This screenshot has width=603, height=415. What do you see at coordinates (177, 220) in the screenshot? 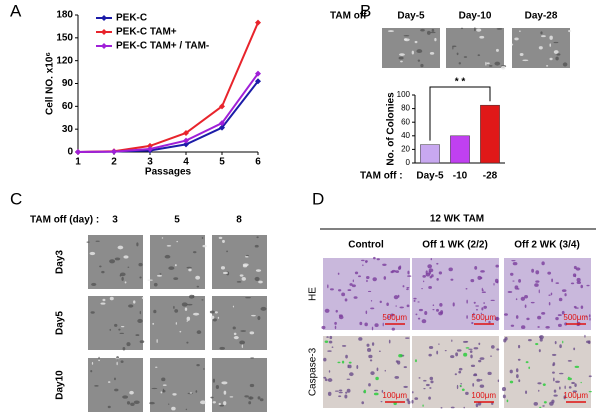
I see `column-label: 5` at bounding box center [177, 220].